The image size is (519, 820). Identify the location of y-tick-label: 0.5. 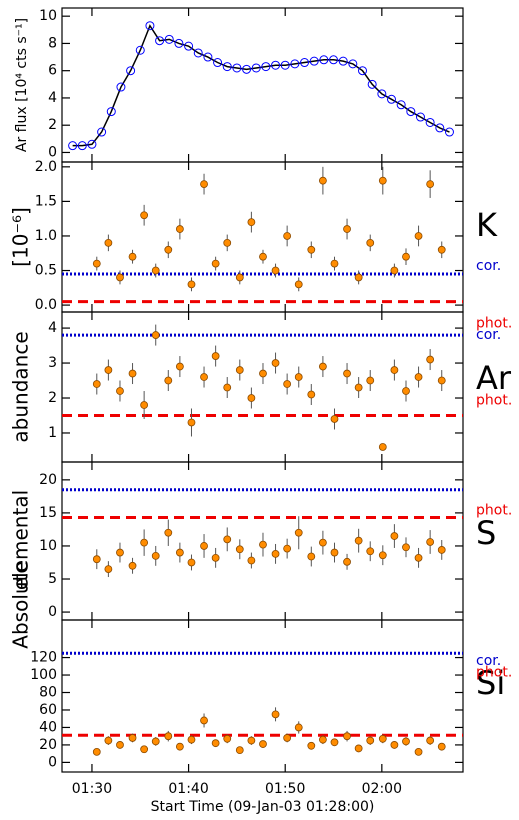
(46, 271).